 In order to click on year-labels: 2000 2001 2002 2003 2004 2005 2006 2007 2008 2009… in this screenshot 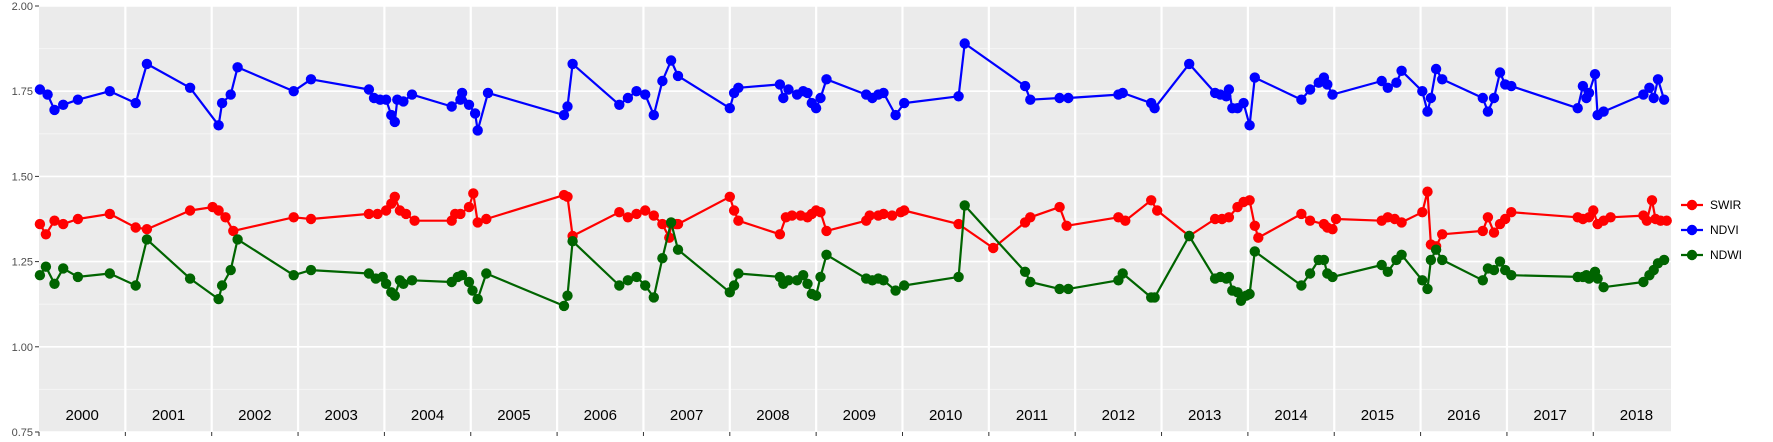, I will do `click(859, 415)`.